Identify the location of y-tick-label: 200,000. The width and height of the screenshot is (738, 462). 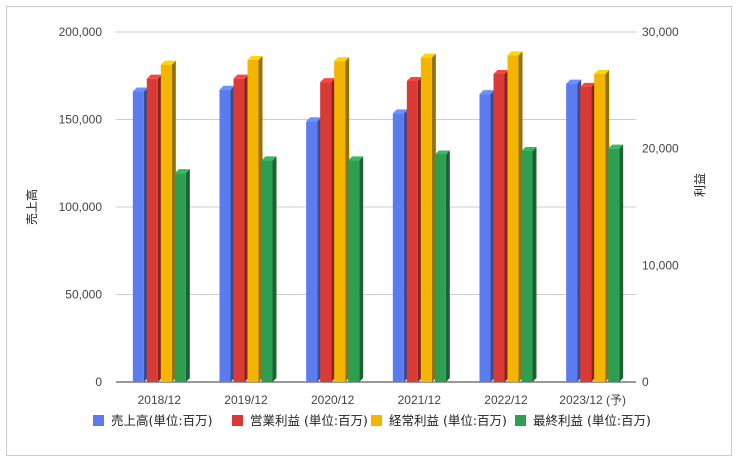
(81, 32).